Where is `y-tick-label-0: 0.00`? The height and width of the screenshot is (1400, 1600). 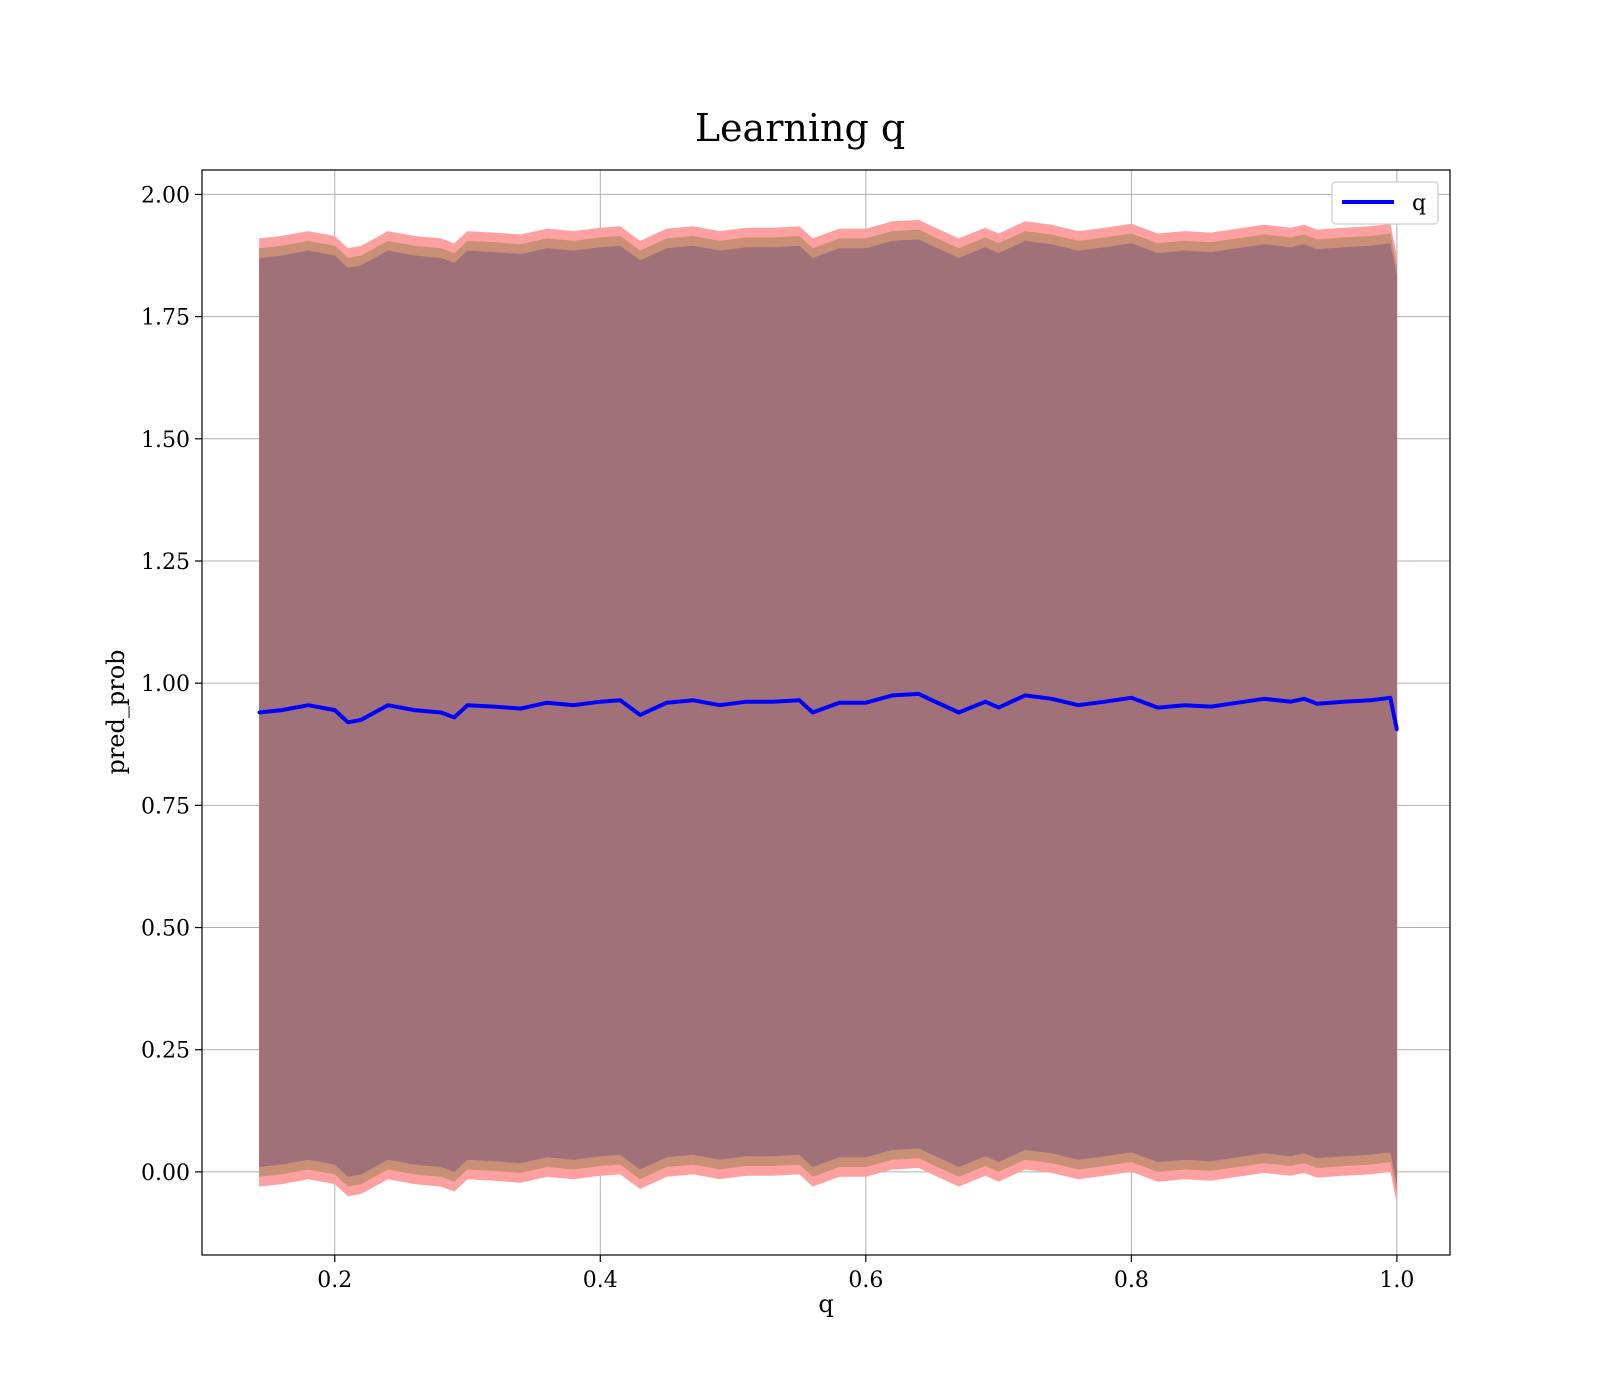 y-tick-label-0: 0.00 is located at coordinates (165, 1173).